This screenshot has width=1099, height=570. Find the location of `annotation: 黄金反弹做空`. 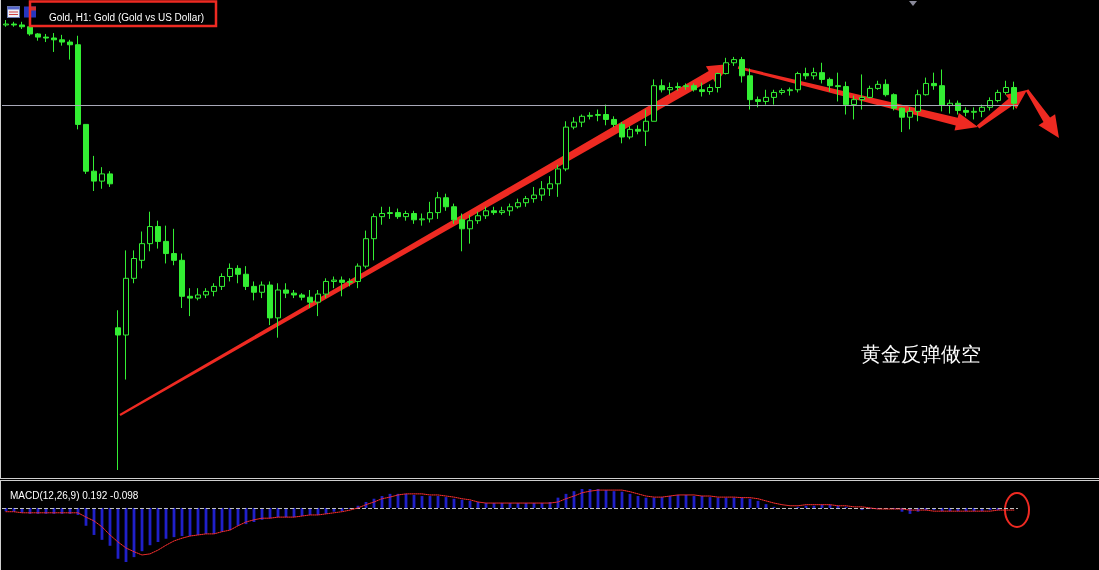

annotation: 黄金反弹做空 is located at coordinates (921, 354).